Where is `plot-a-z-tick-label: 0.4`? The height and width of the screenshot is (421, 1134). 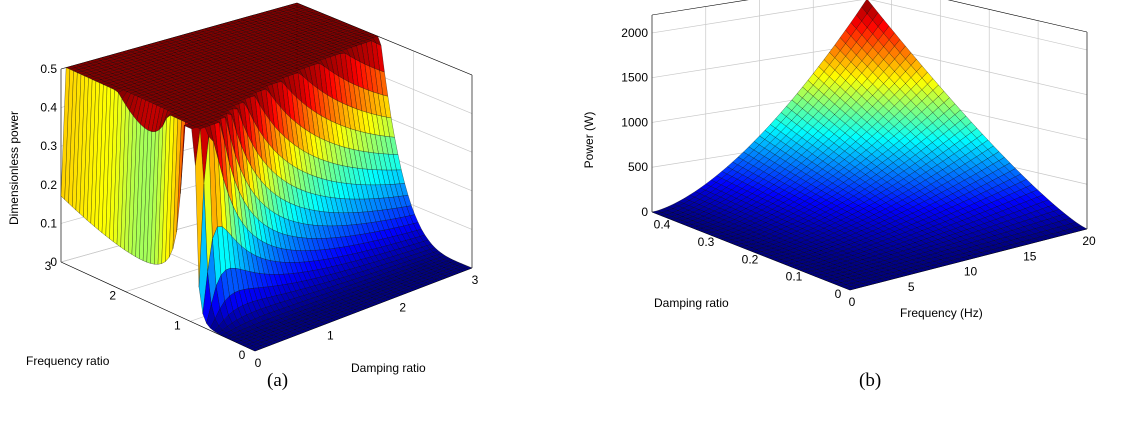
plot-a-z-tick-label: 0.4 is located at coordinates (48, 108).